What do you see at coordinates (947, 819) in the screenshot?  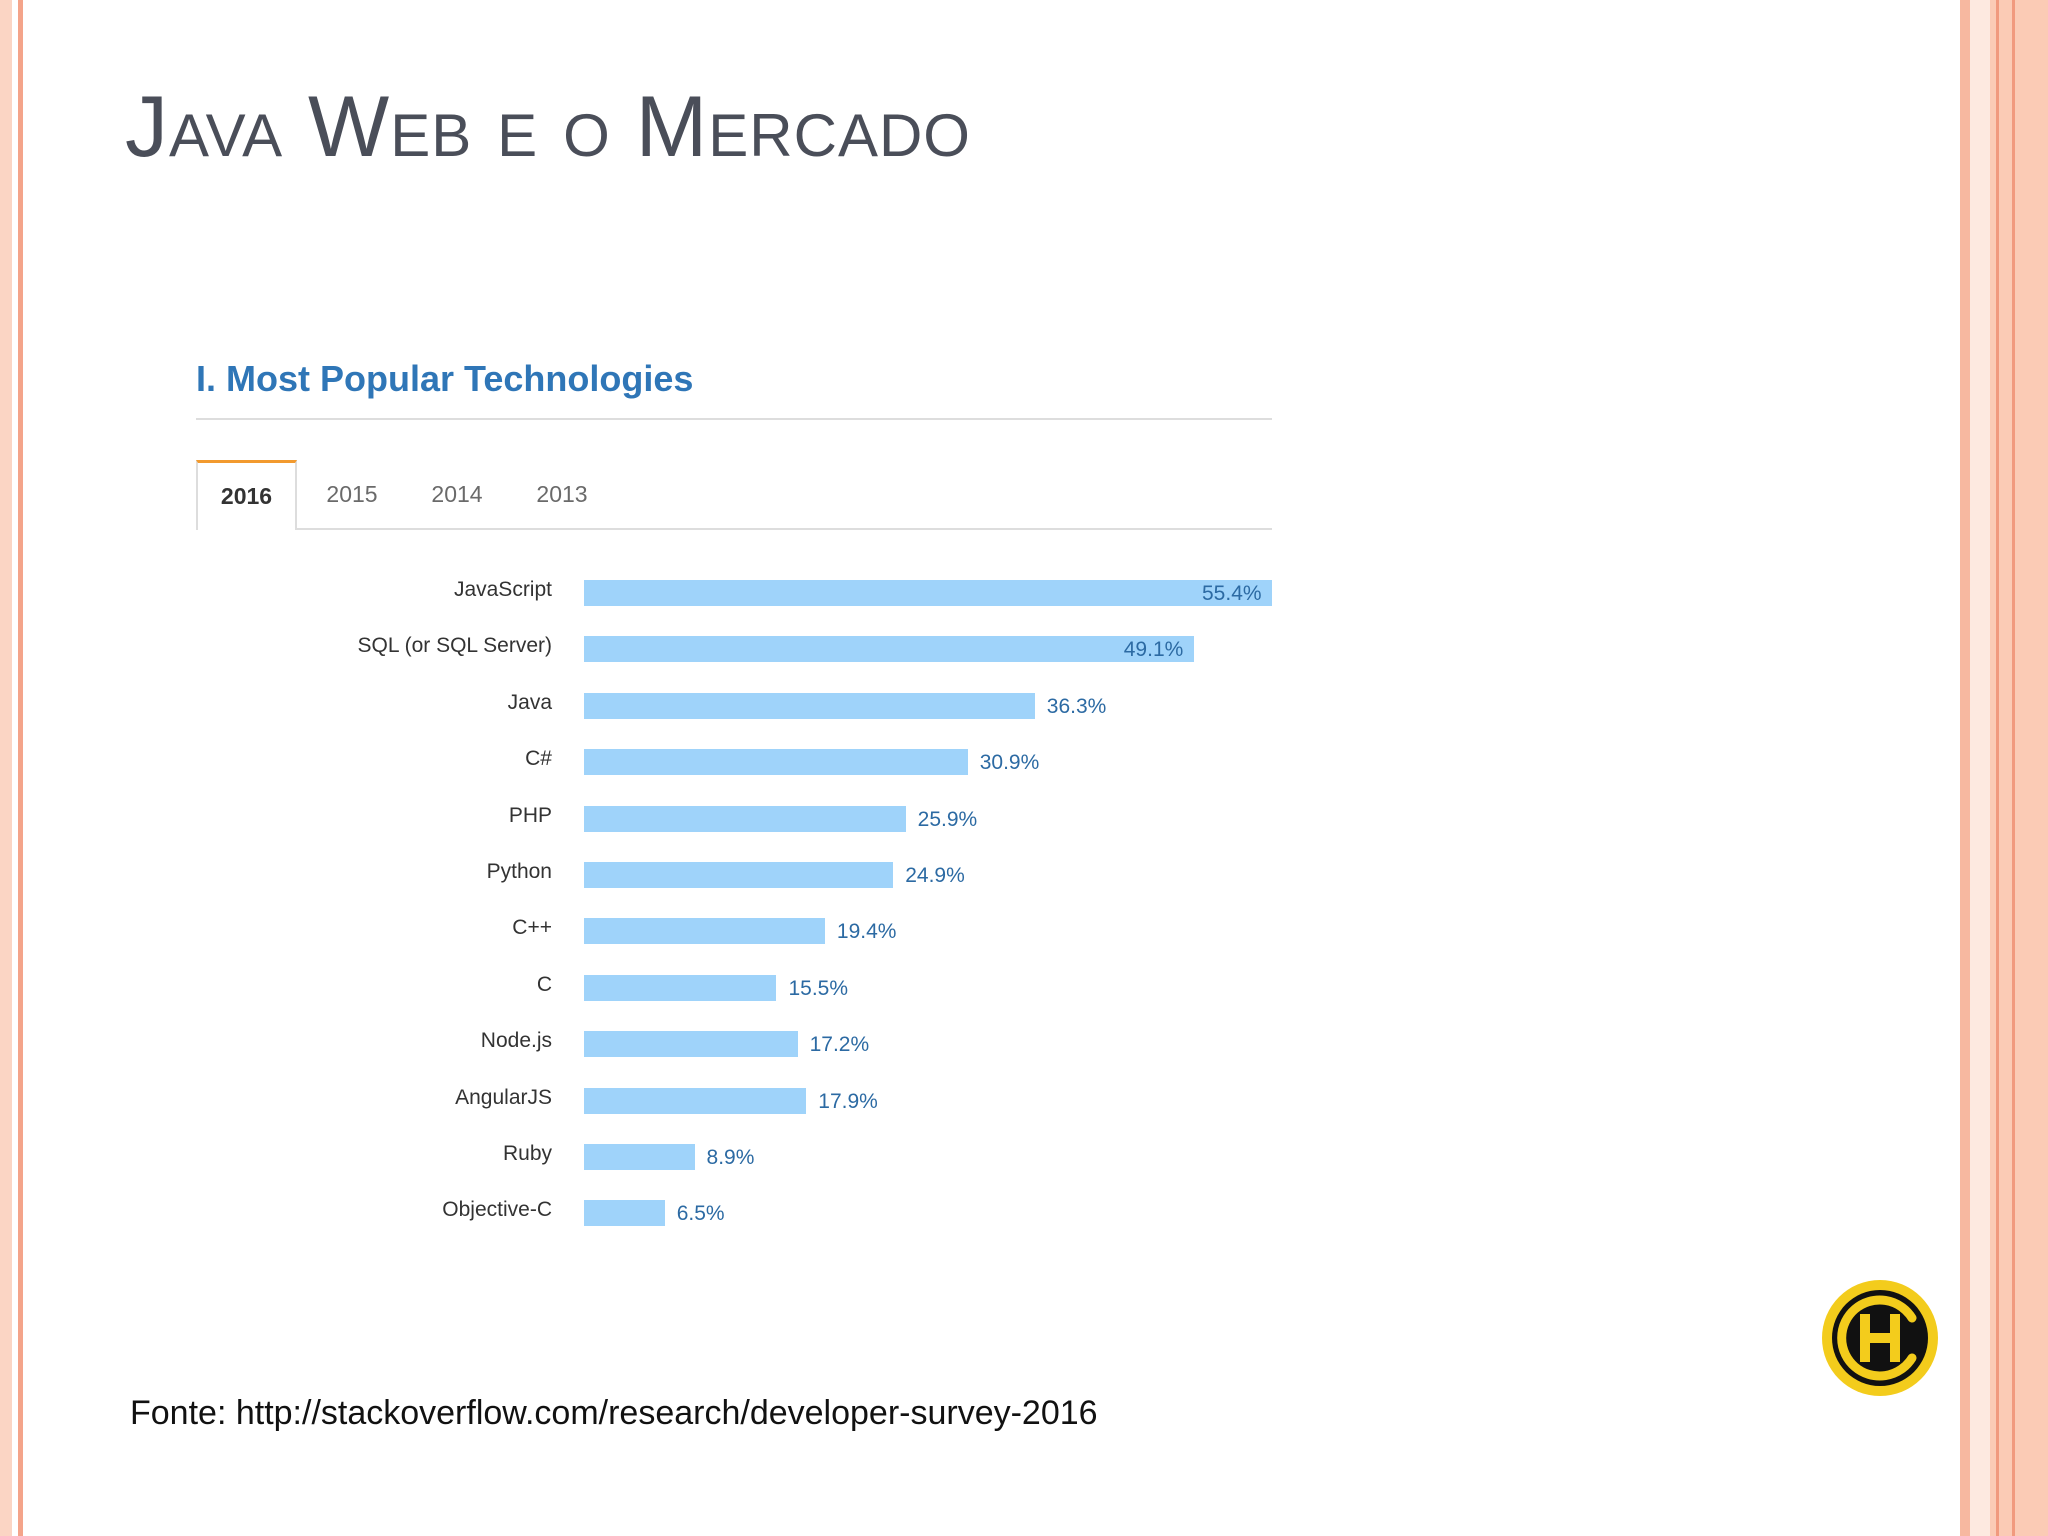 I see `bar-value-4: 25.9%` at bounding box center [947, 819].